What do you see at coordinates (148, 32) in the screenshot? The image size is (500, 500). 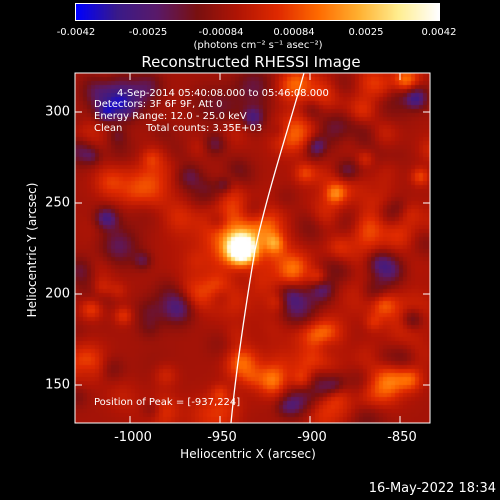 I see `colorbar-tick: -0.0025` at bounding box center [148, 32].